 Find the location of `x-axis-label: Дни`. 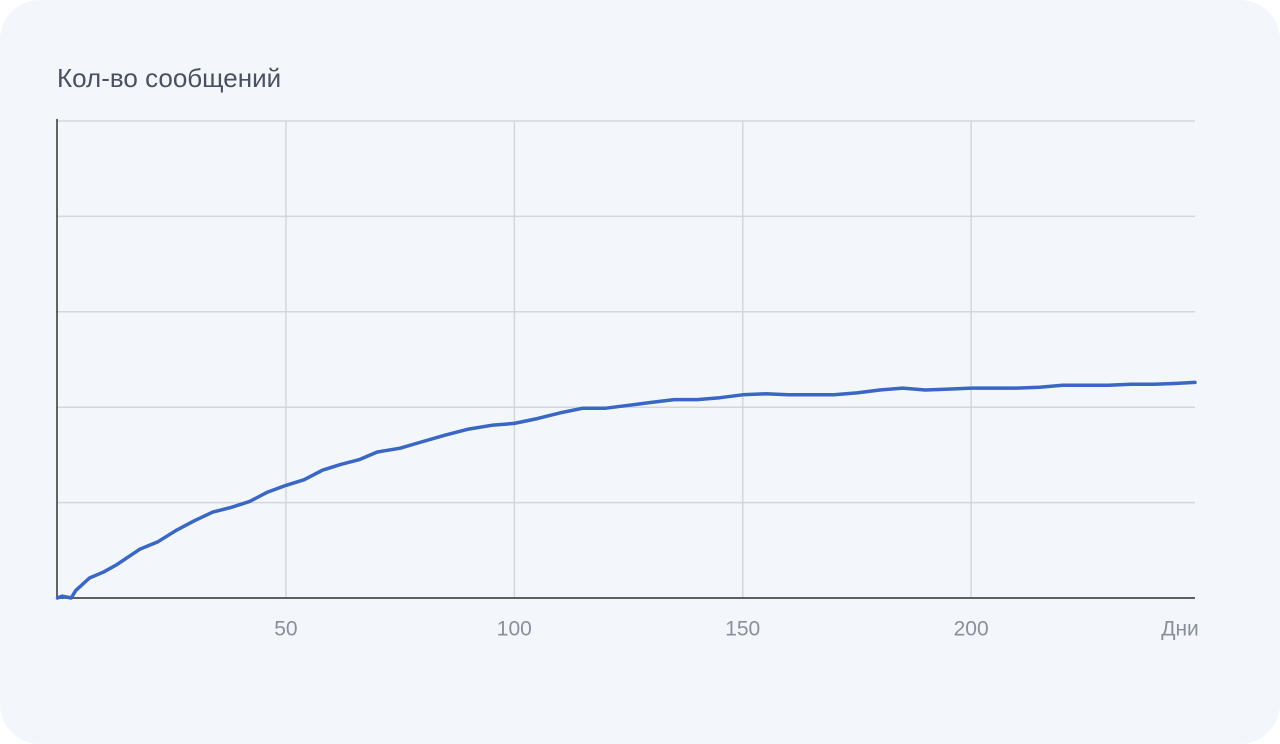

x-axis-label: Дни is located at coordinates (1180, 629).